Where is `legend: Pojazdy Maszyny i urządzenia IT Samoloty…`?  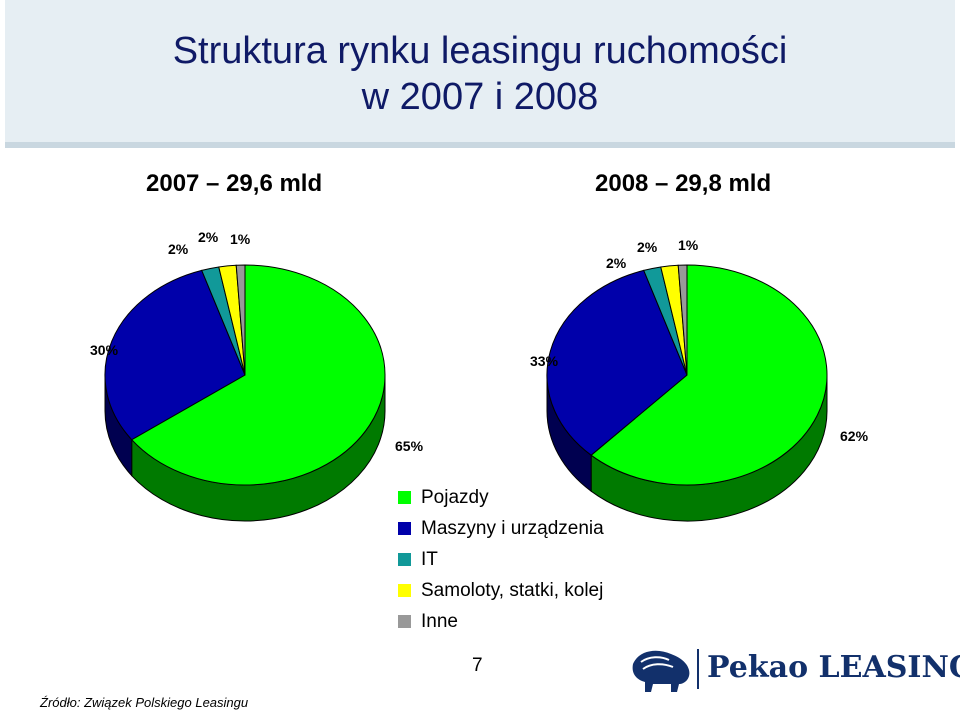 legend: Pojazdy Maszyny i urządzenia IT Samoloty… is located at coordinates (501, 559).